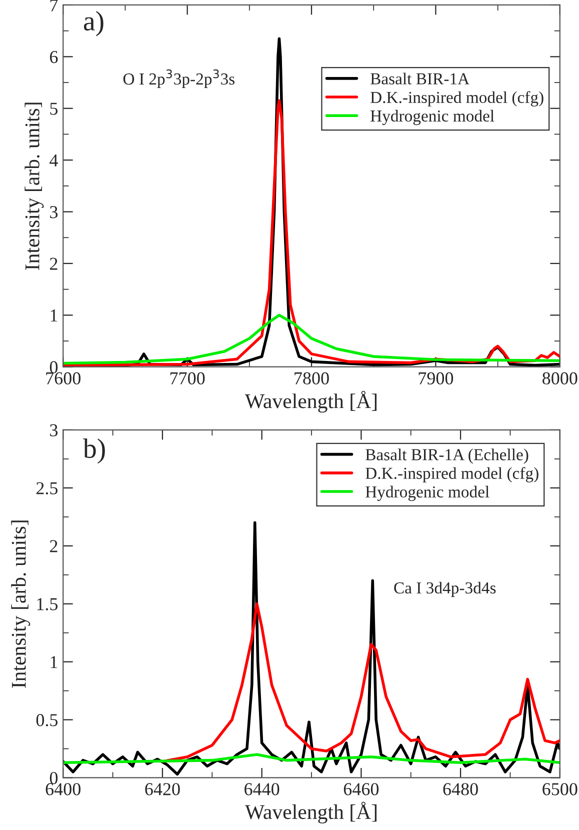 The height and width of the screenshot is (830, 579). What do you see at coordinates (47, 604) in the screenshot?
I see `y-tick-label: 1.5` at bounding box center [47, 604].